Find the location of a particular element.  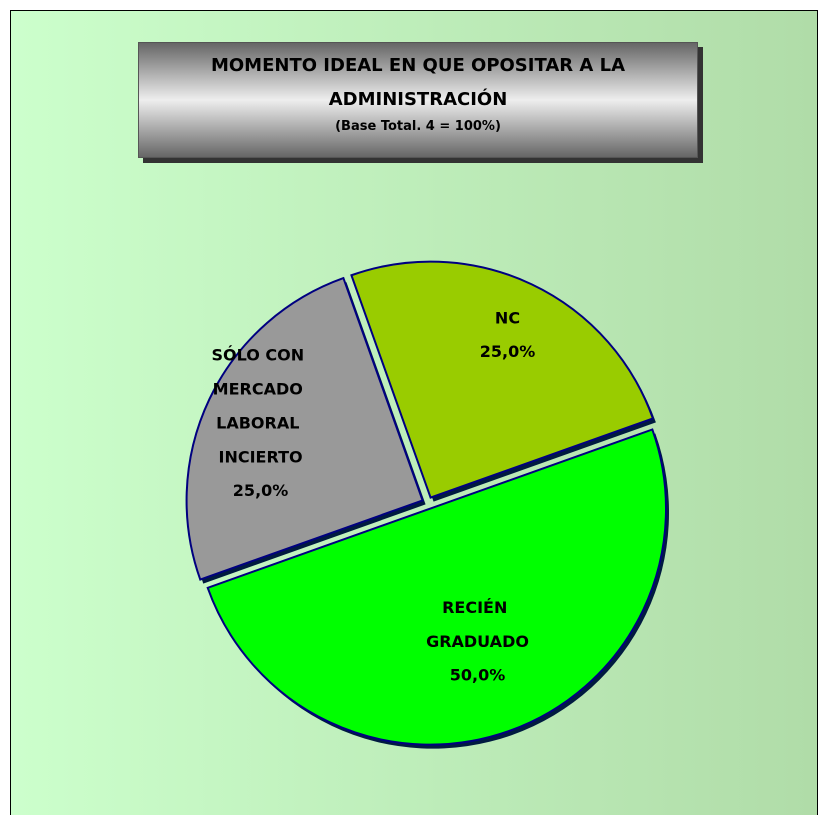

chart-subtitle: (Base Total. 4 = 100%) is located at coordinates (418, 126).